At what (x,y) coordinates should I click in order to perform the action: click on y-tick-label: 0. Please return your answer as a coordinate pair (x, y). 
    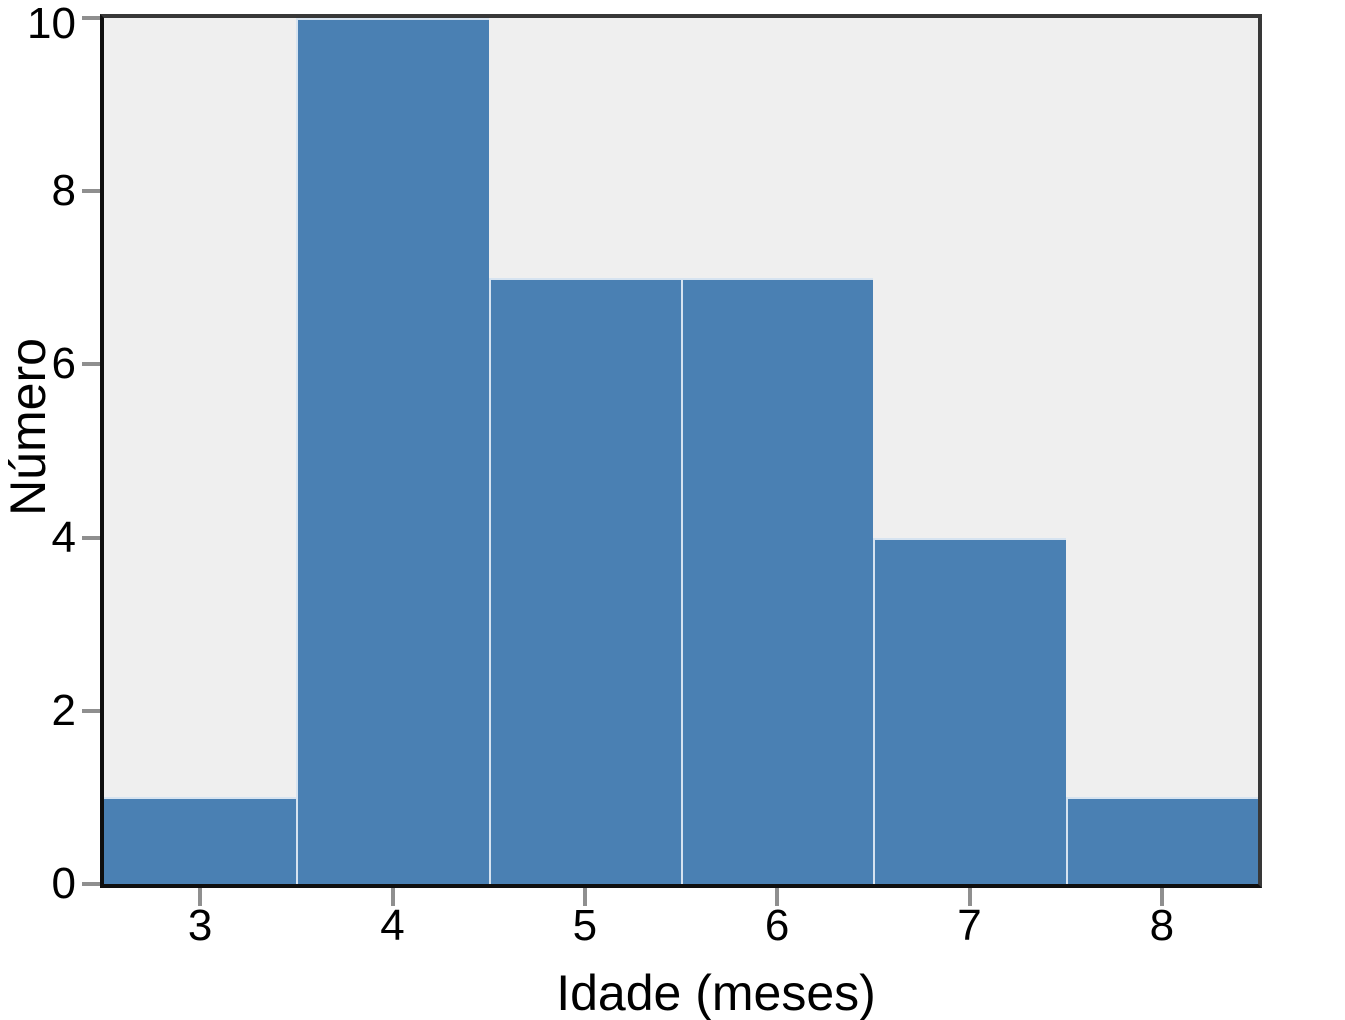
    Looking at the image, I should click on (63, 883).